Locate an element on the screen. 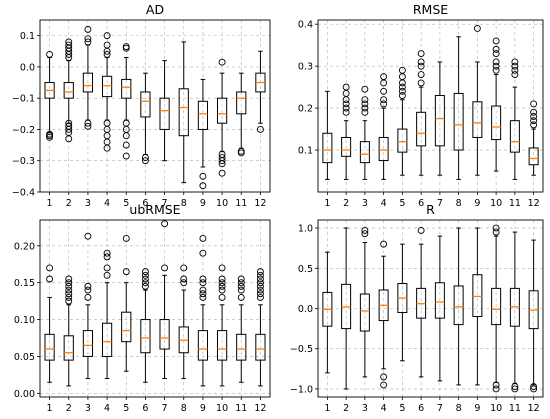 This screenshot has height=419, width=550. x-tick-label: 11 is located at coordinates (515, 203).